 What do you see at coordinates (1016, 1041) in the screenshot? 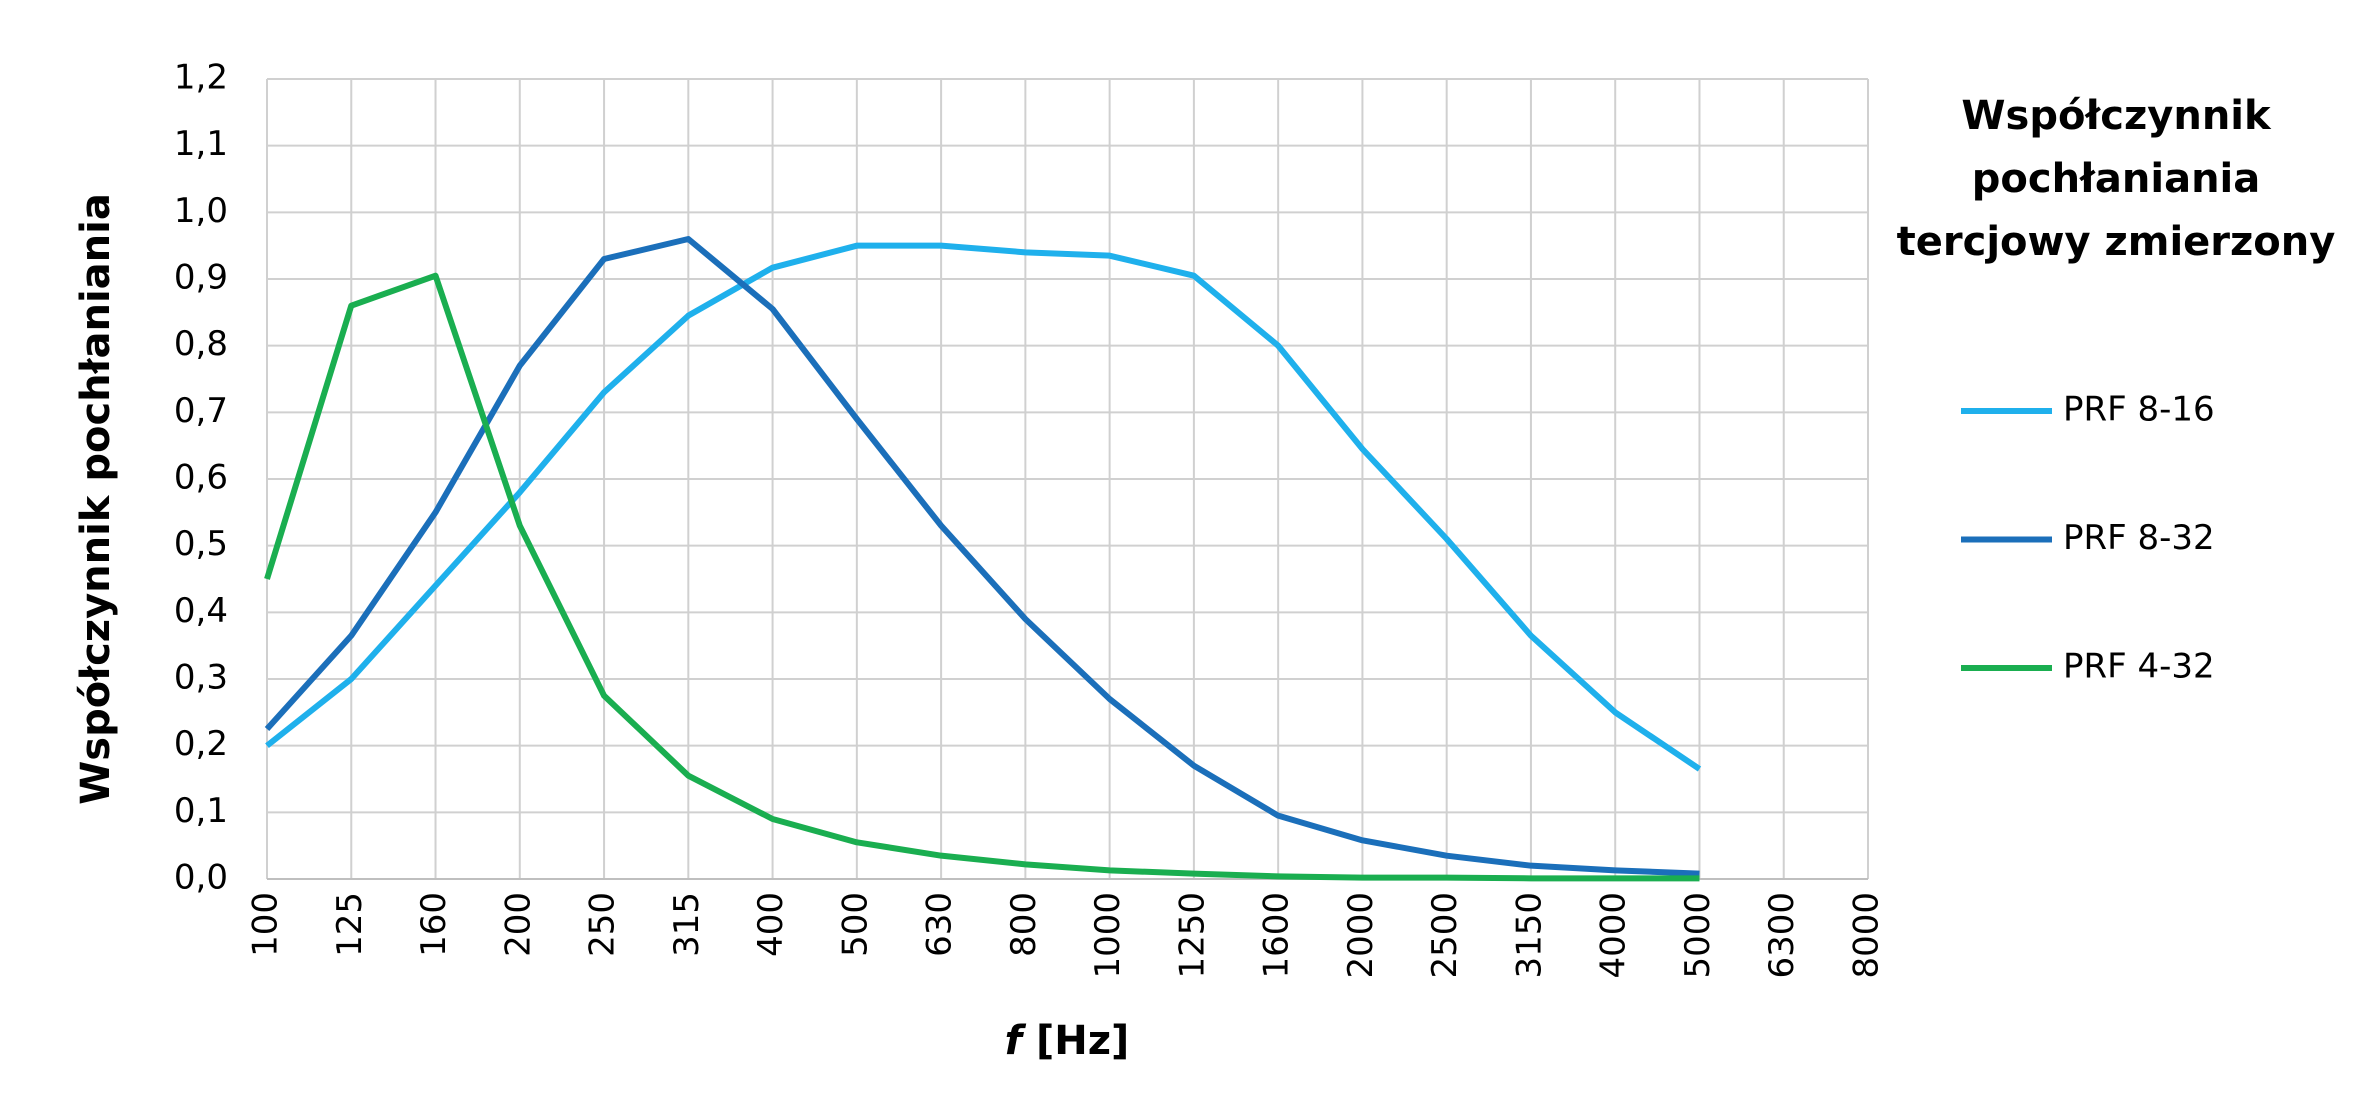
I see `x-axis-variable: f` at bounding box center [1016, 1041].